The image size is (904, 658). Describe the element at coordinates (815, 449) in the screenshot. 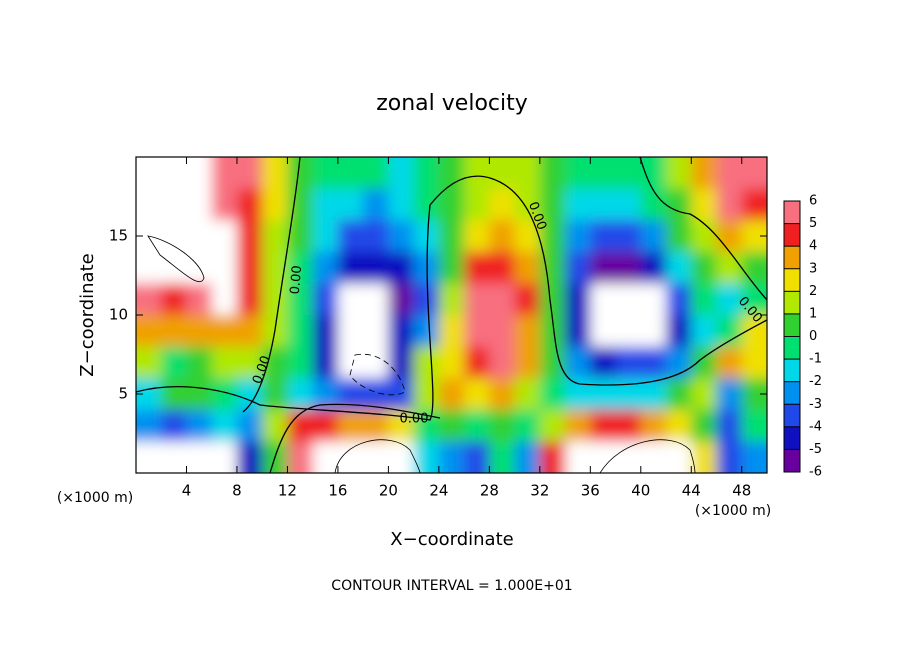

I see `colorbar-tick-label: -5` at that location.